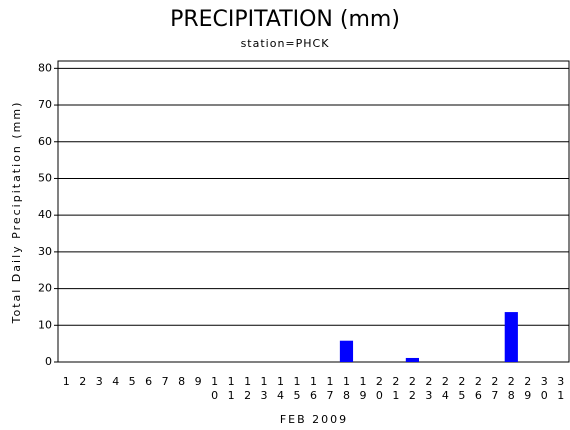 This screenshot has width=570, height=430. What do you see at coordinates (45, 251) in the screenshot?
I see `y-tick-label: 30` at bounding box center [45, 251].